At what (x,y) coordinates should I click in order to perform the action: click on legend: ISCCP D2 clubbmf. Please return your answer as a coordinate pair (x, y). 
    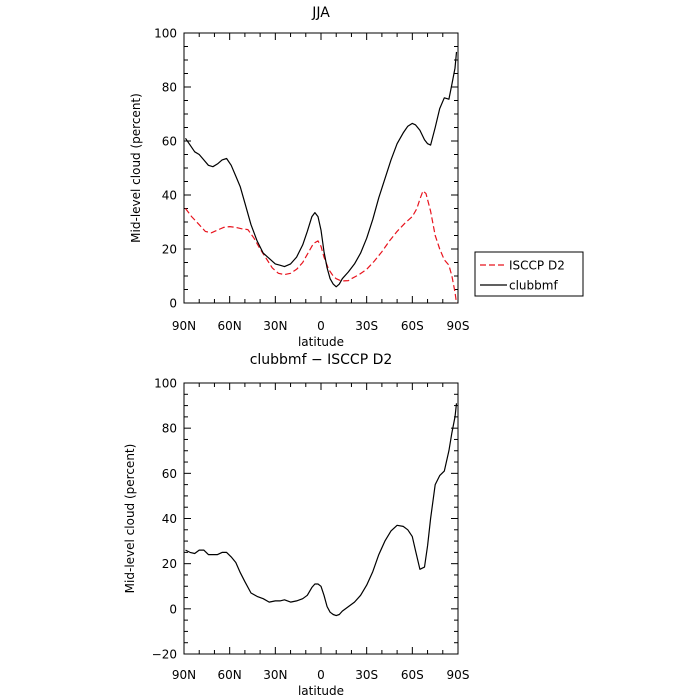
    Looking at the image, I should click on (529, 274).